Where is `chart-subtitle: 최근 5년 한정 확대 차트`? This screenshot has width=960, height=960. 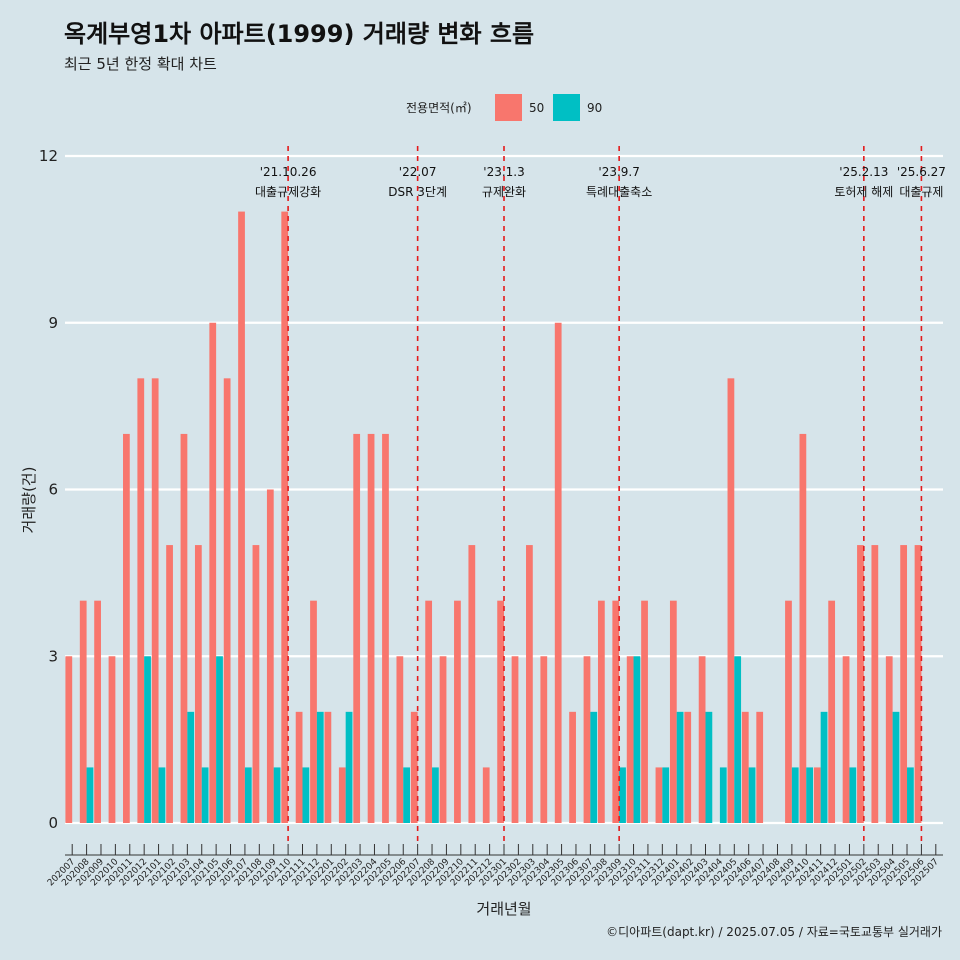
chart-subtitle: 최근 5년 한정 확대 차트 is located at coordinates (140, 64).